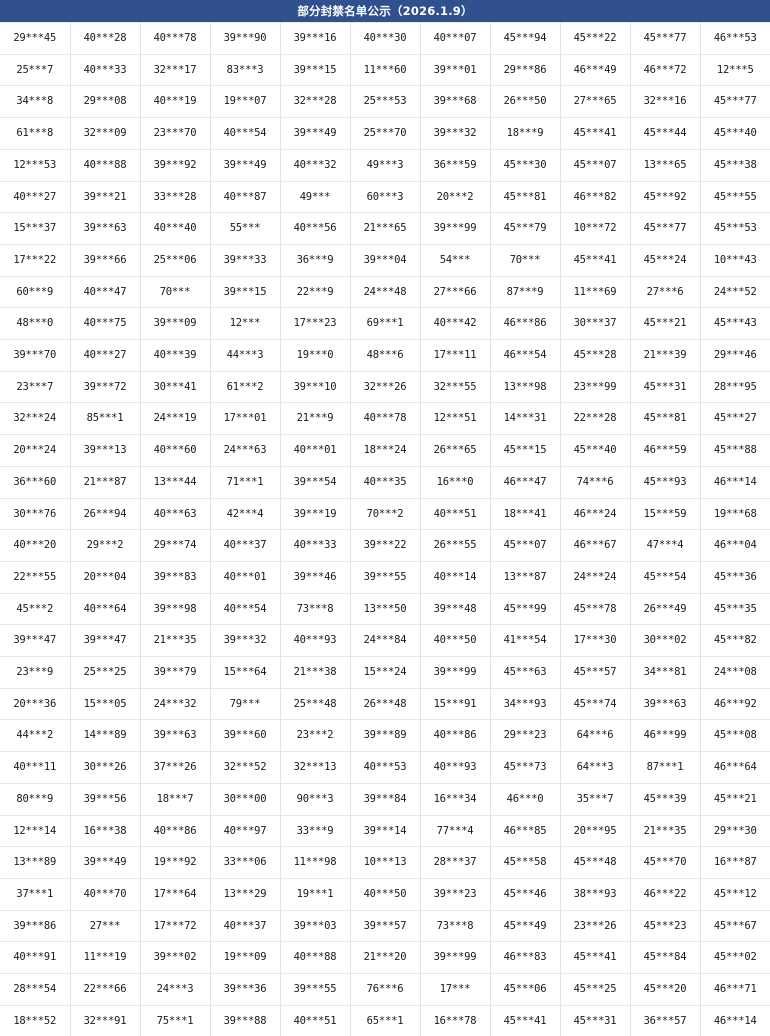 This screenshot has width=770, height=1036. I want to click on masked-account-cell: 39***10, so click(315, 387).